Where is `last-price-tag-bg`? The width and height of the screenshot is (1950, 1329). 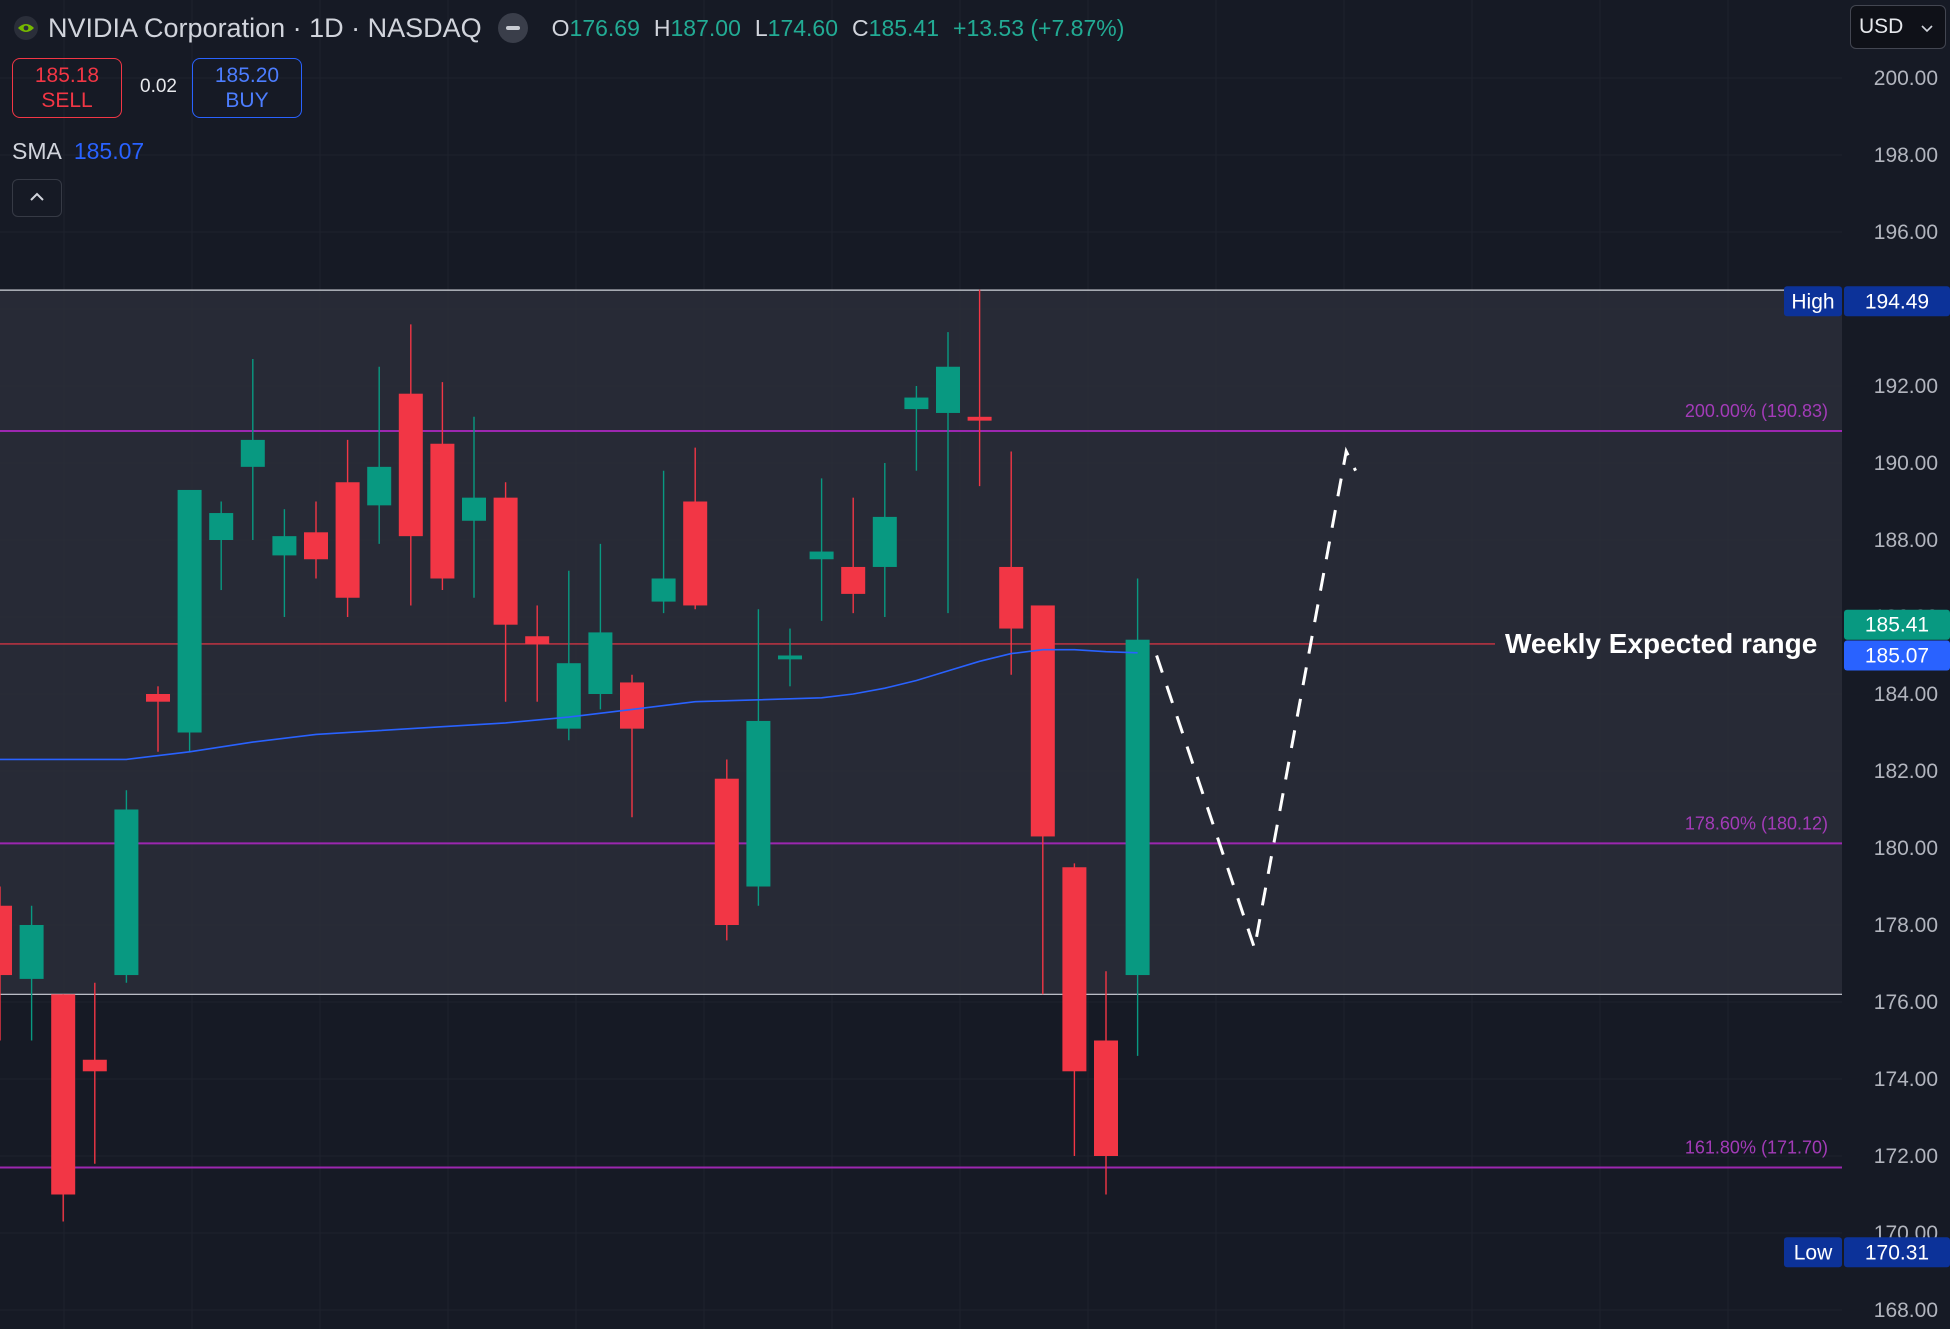 last-price-tag-bg is located at coordinates (1897, 624).